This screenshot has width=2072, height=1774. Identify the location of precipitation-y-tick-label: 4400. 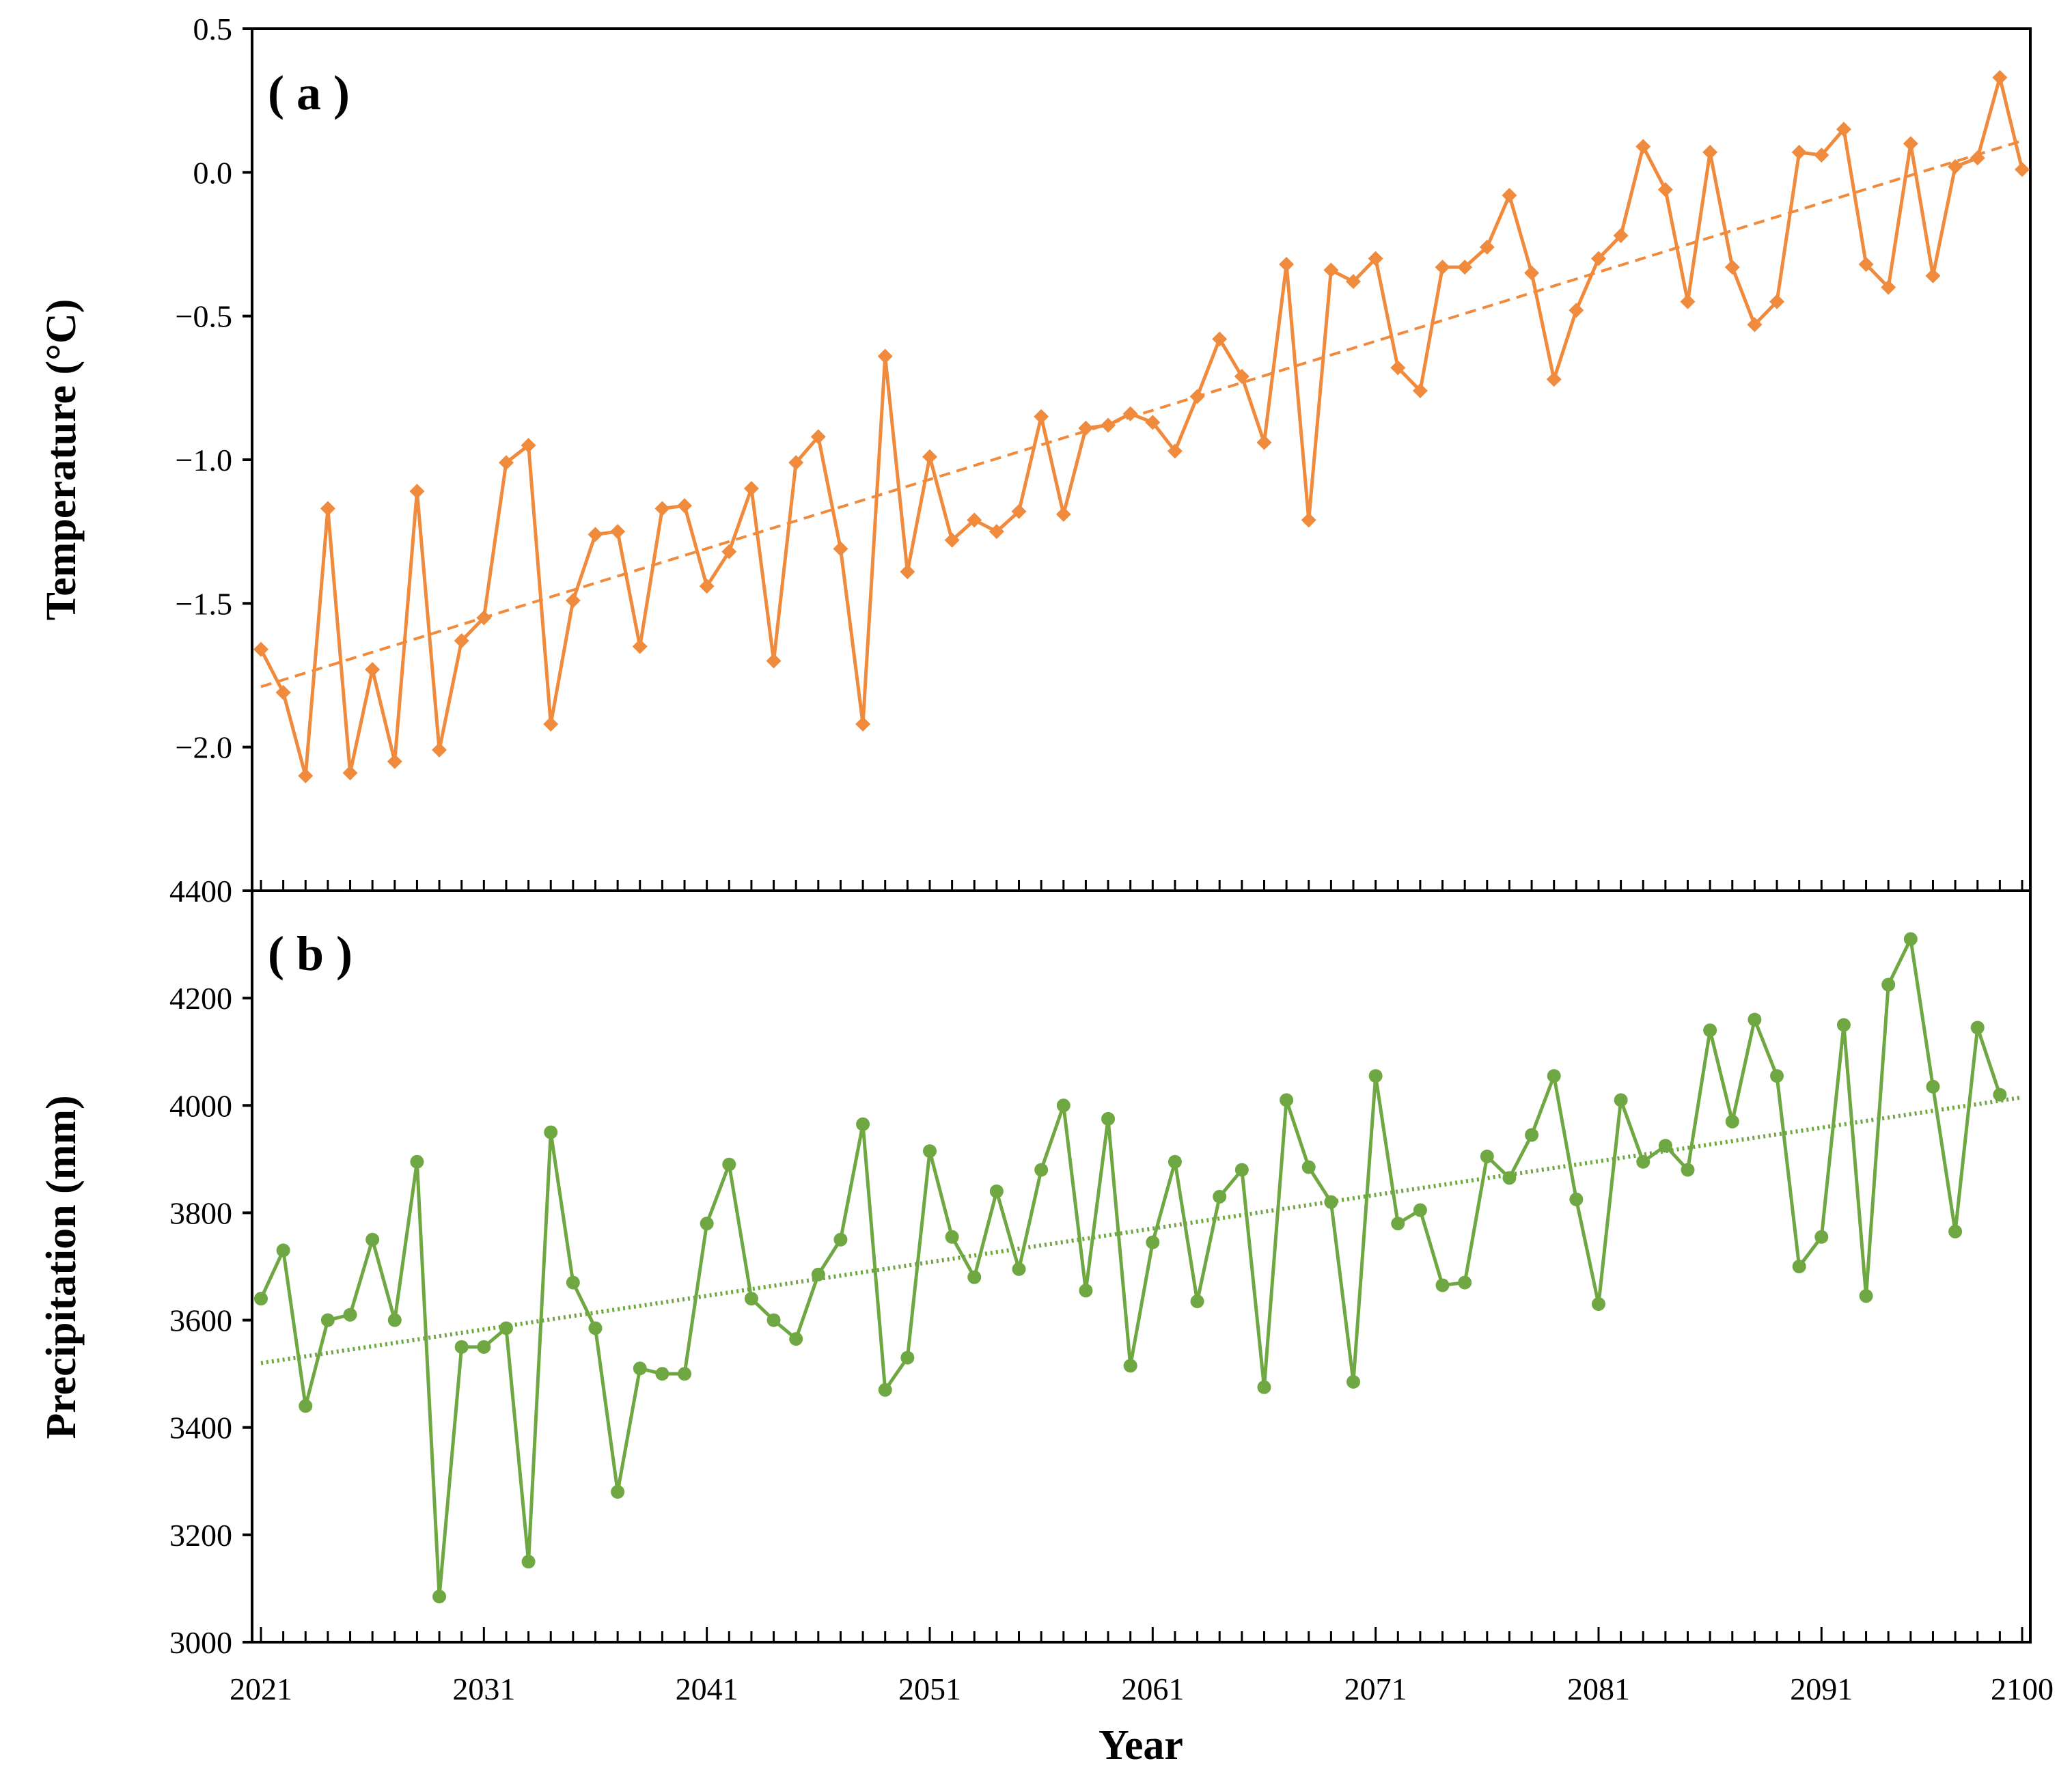
(200, 891).